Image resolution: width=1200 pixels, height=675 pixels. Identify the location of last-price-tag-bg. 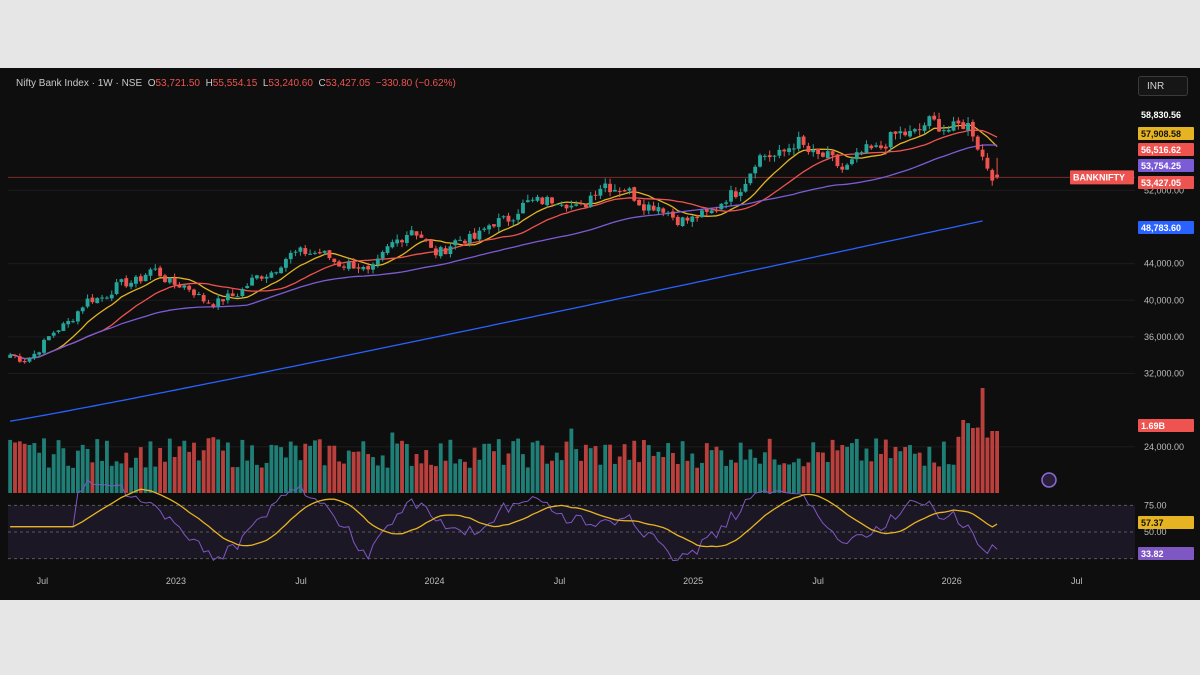
(1166, 182).